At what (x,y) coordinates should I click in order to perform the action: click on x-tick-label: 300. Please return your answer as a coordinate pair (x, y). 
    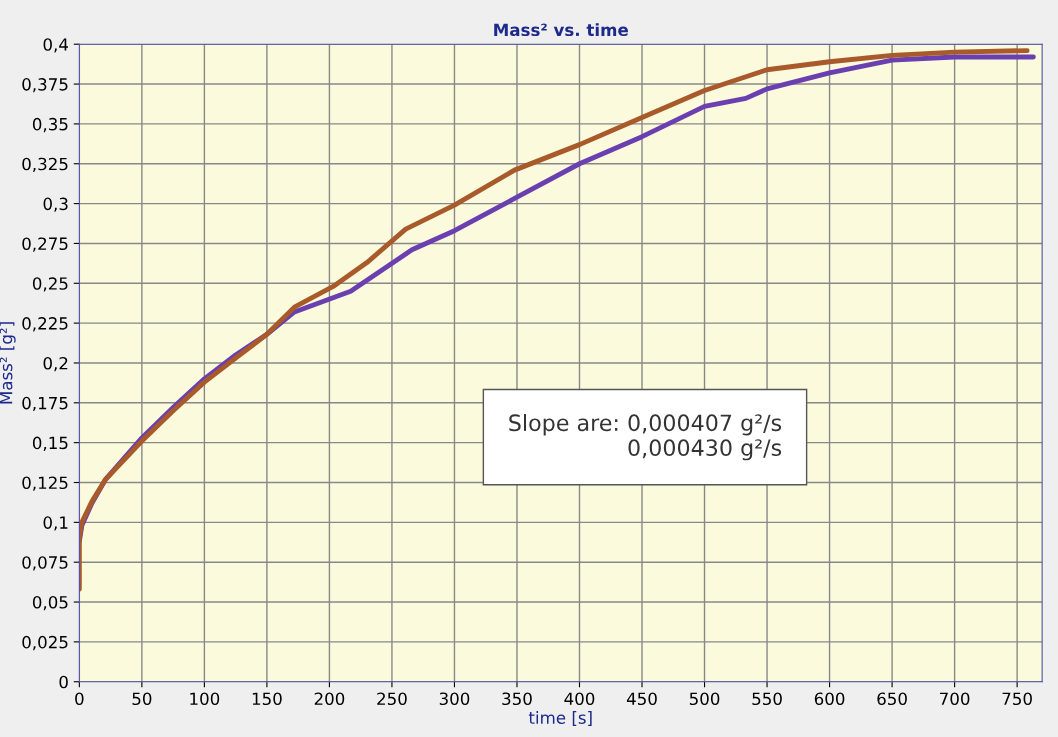
    Looking at the image, I should click on (454, 699).